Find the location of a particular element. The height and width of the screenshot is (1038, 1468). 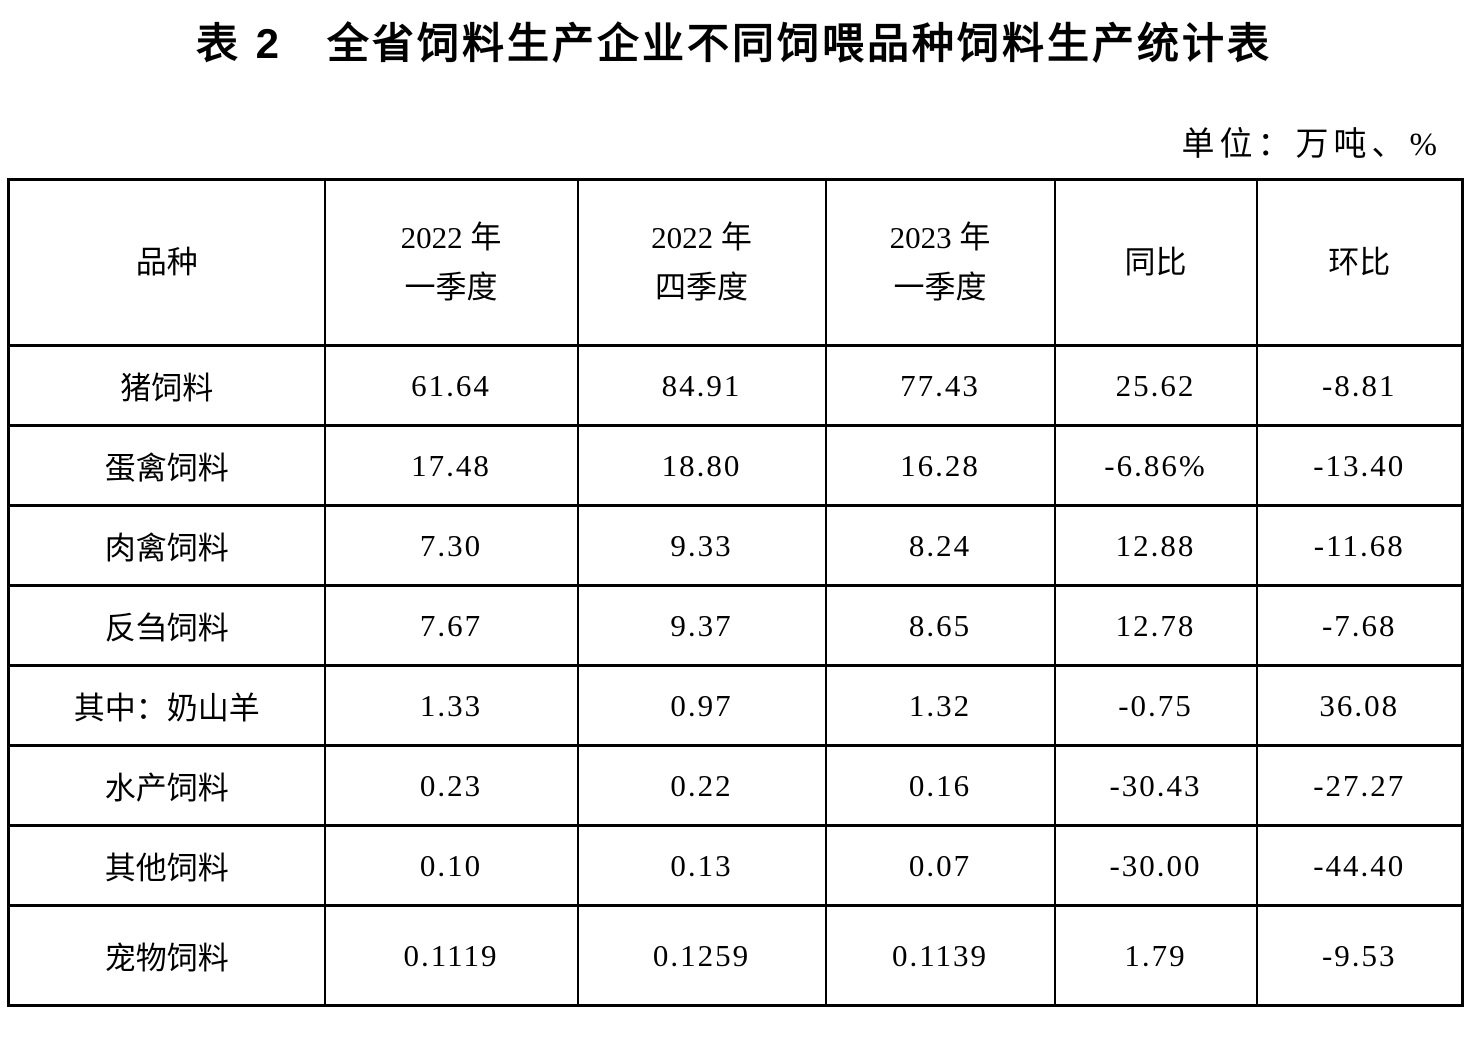

value-cell: 84.91 is located at coordinates (701, 385).